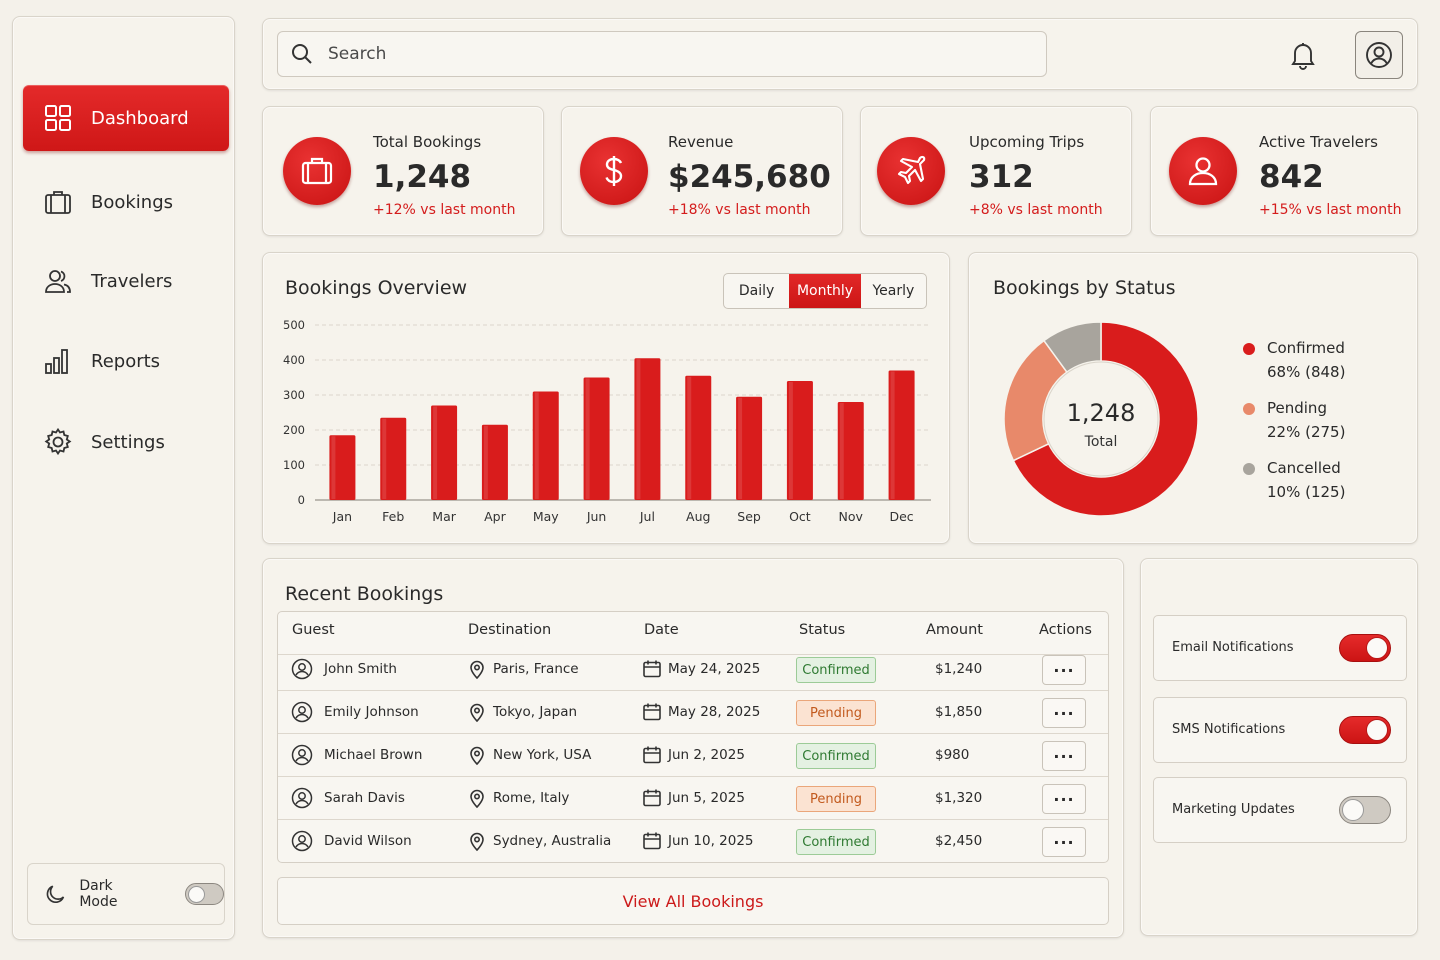  I want to click on profile-button, so click(1379, 55).